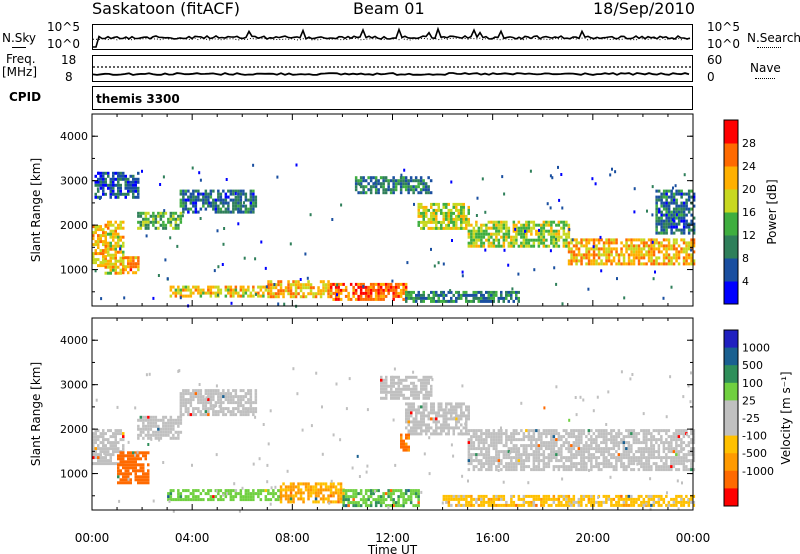 The height and width of the screenshot is (554, 800). I want to click on beam-title: Beam 01, so click(389, 9).